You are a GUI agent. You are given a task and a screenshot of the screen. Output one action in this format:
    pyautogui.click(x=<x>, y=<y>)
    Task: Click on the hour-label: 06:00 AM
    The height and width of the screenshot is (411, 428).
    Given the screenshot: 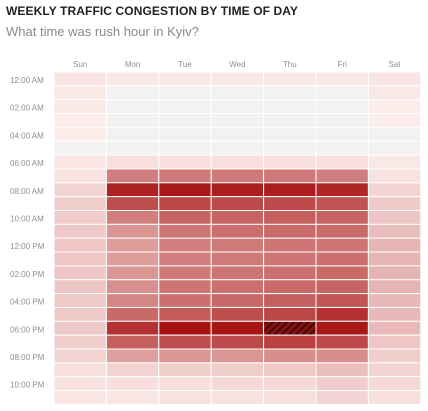 What is the action you would take?
    pyautogui.click(x=27, y=163)
    